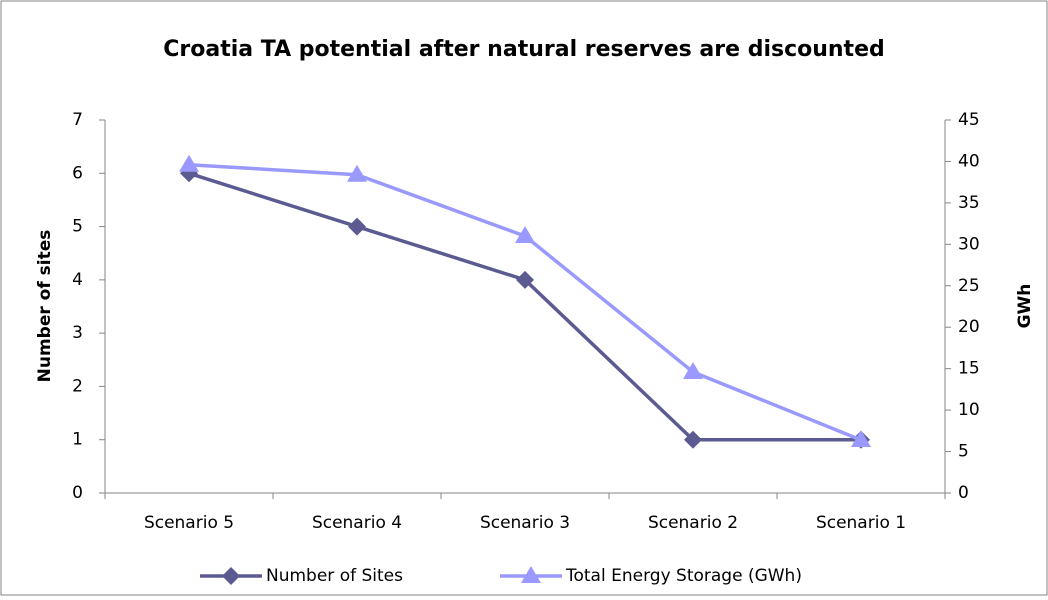  What do you see at coordinates (45, 306) in the screenshot?
I see `y-axis-label: Number of sites` at bounding box center [45, 306].